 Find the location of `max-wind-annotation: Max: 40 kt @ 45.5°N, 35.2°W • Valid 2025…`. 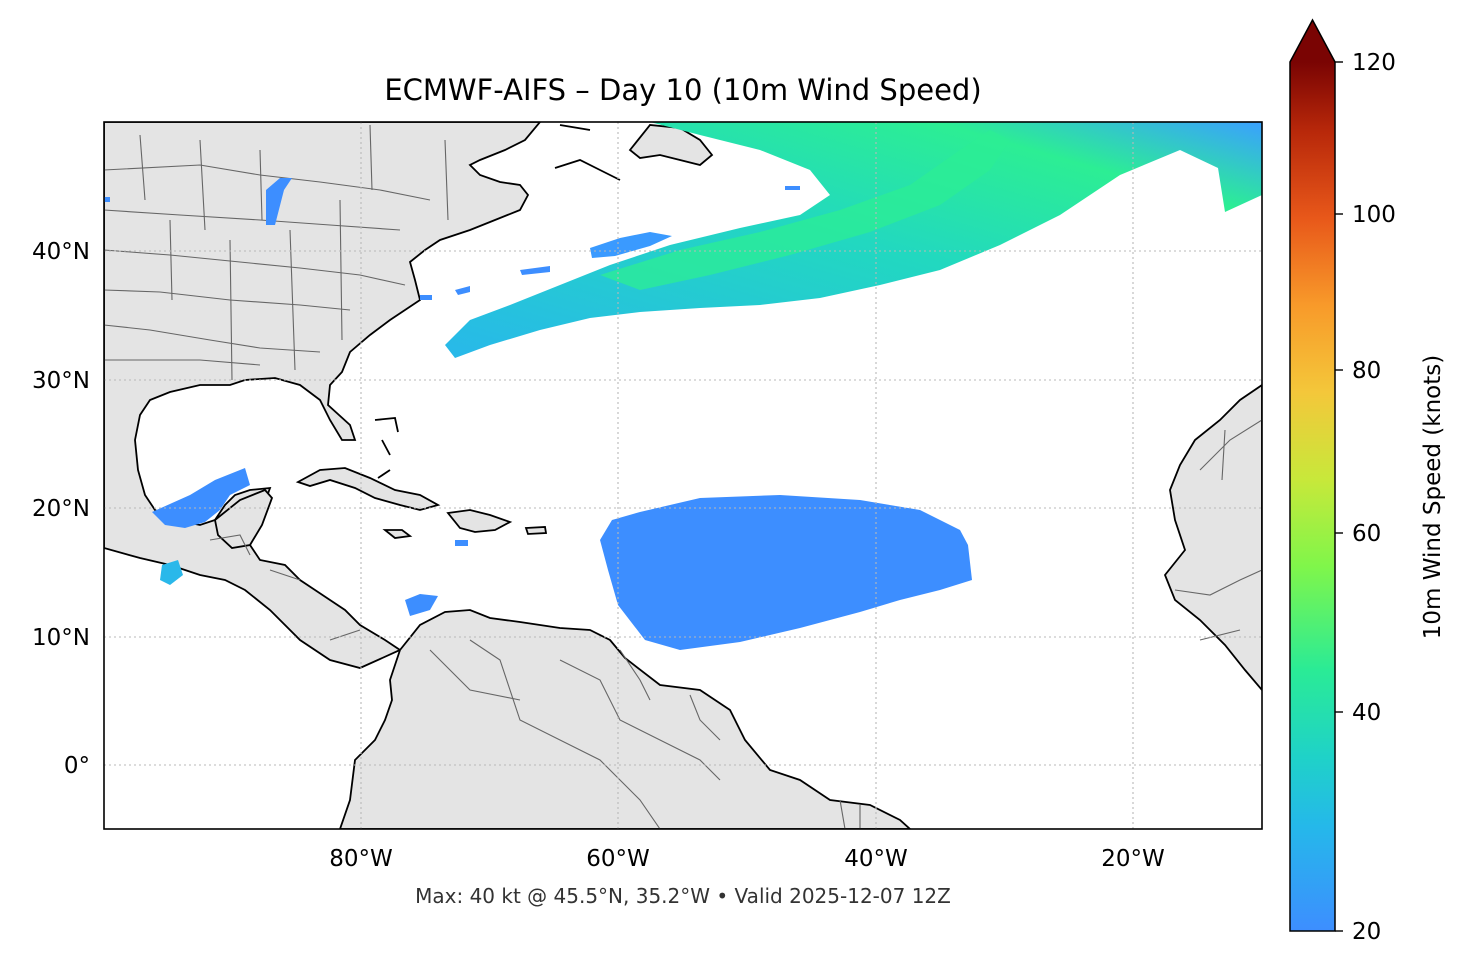

max-wind-annotation: Max: 40 kt @ 45.5°N, 35.2°W • Valid 2025… is located at coordinates (683, 896).